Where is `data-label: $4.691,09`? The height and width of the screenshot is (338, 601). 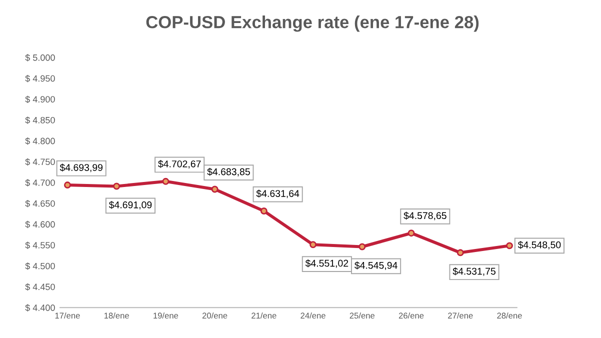 data-label: $4.691,09 is located at coordinates (130, 205).